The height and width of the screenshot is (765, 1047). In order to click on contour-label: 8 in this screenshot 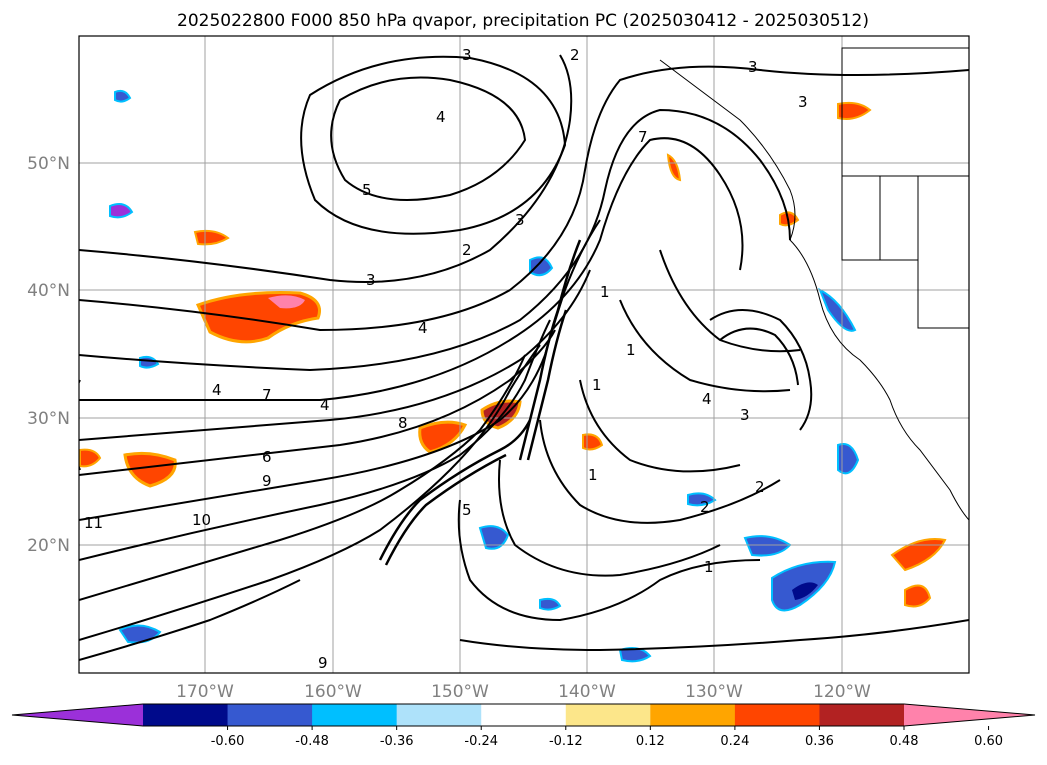, I will do `click(403, 423)`.